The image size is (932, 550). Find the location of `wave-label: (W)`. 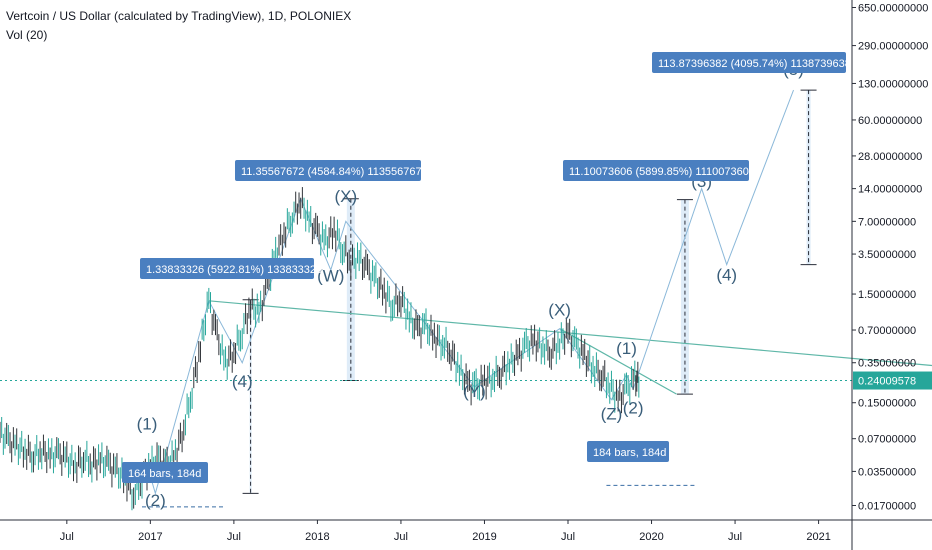

wave-label: (W) is located at coordinates (330, 276).